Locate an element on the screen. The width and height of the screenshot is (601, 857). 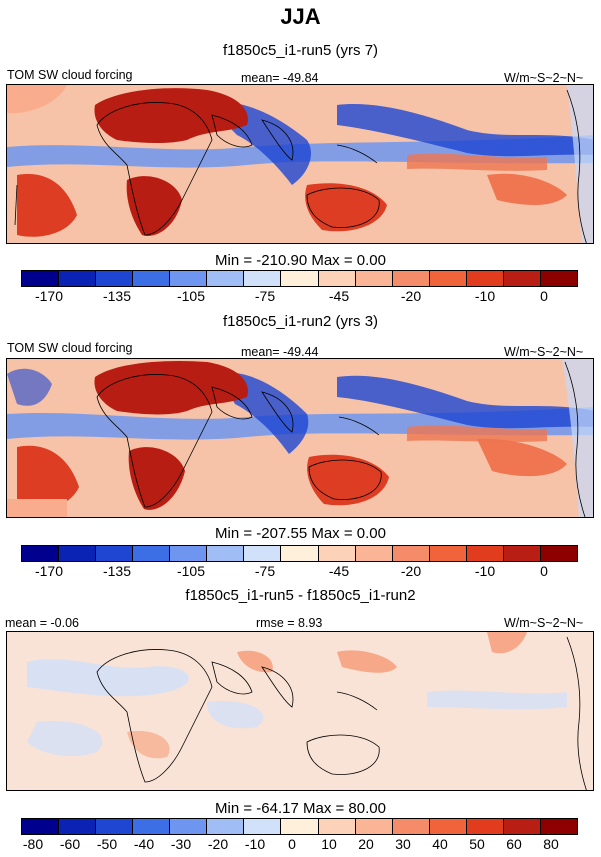
cbar-1-tick: -10 is located at coordinates (485, 296).